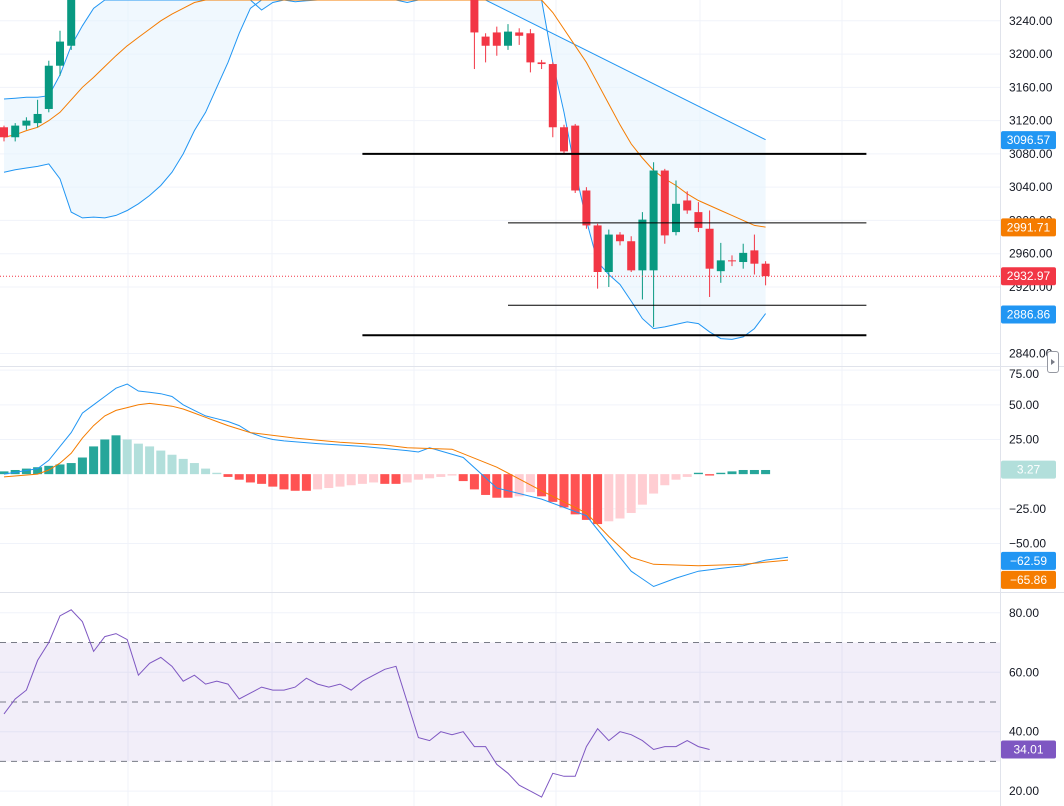  I want to click on last-price-badge-bg, so click(1028, 276).